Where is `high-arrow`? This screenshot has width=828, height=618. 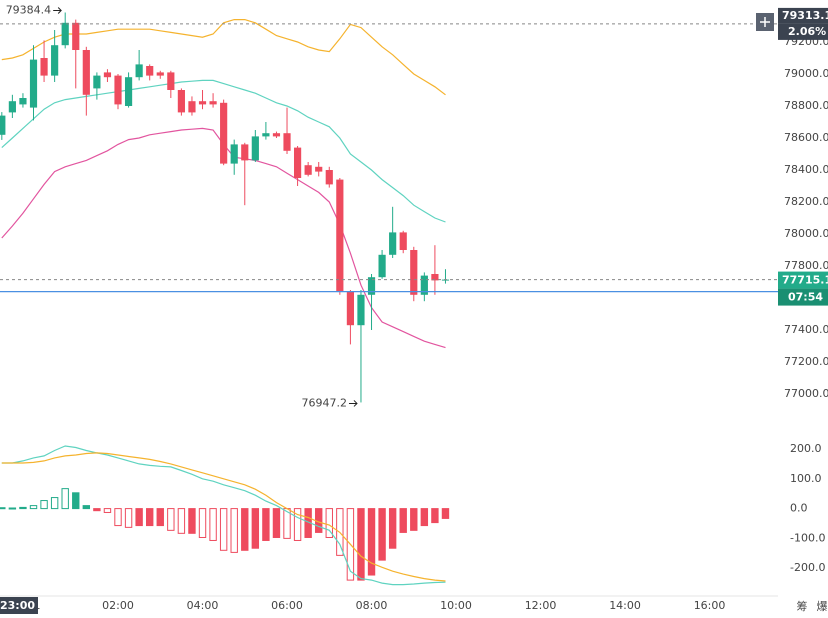
high-arrow is located at coordinates (57, 10).